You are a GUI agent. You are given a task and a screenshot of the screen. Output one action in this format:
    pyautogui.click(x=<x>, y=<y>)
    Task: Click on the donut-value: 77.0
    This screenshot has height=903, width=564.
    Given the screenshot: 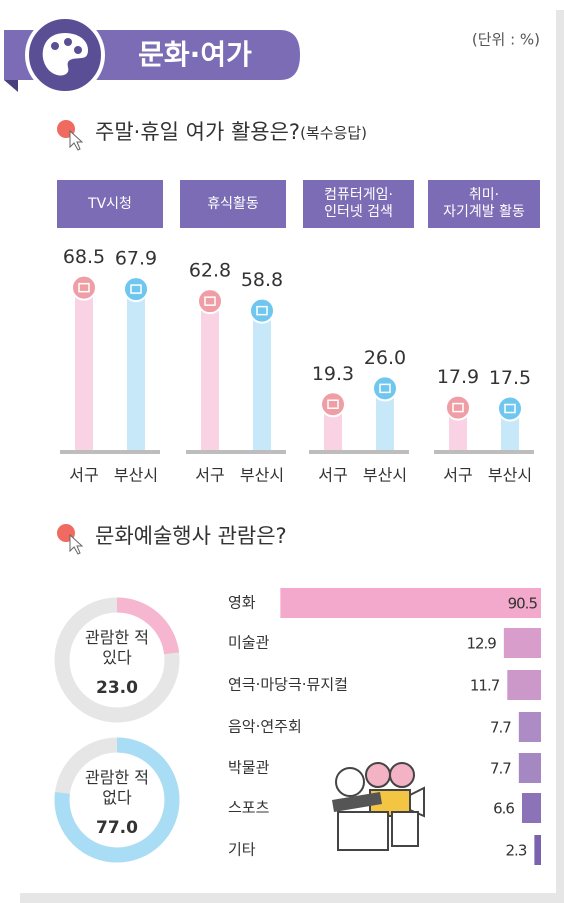 What is the action you would take?
    pyautogui.click(x=117, y=828)
    